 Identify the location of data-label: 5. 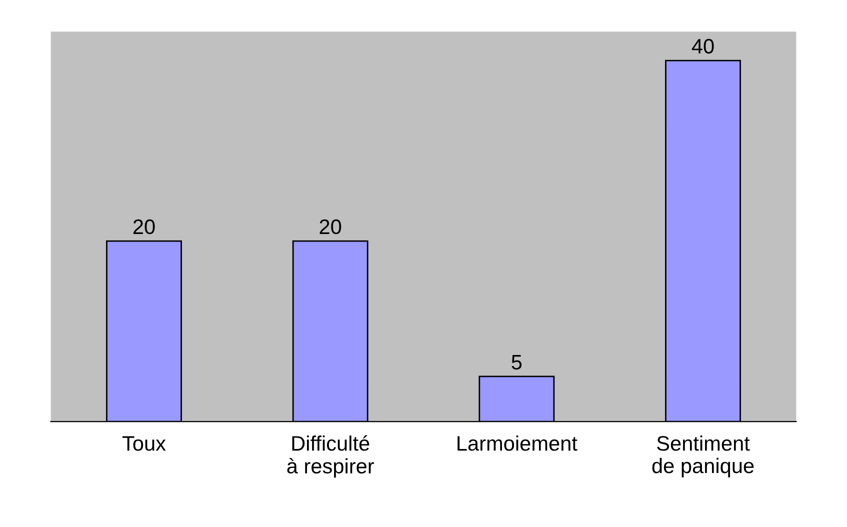
(517, 362).